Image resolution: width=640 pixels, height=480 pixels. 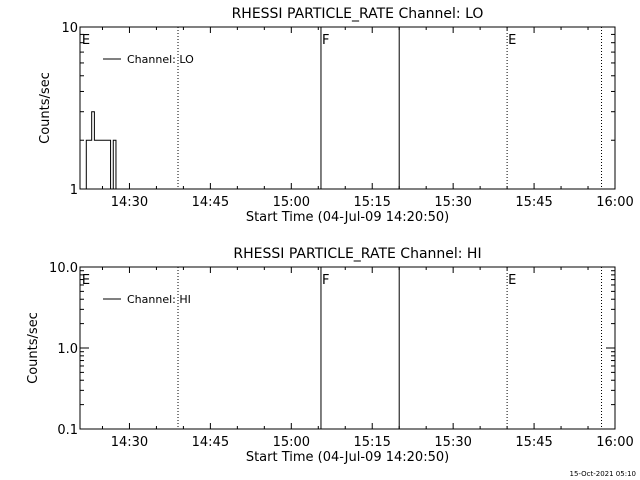 What do you see at coordinates (159, 299) in the screenshot?
I see `legend-label: Channel: HI` at bounding box center [159, 299].